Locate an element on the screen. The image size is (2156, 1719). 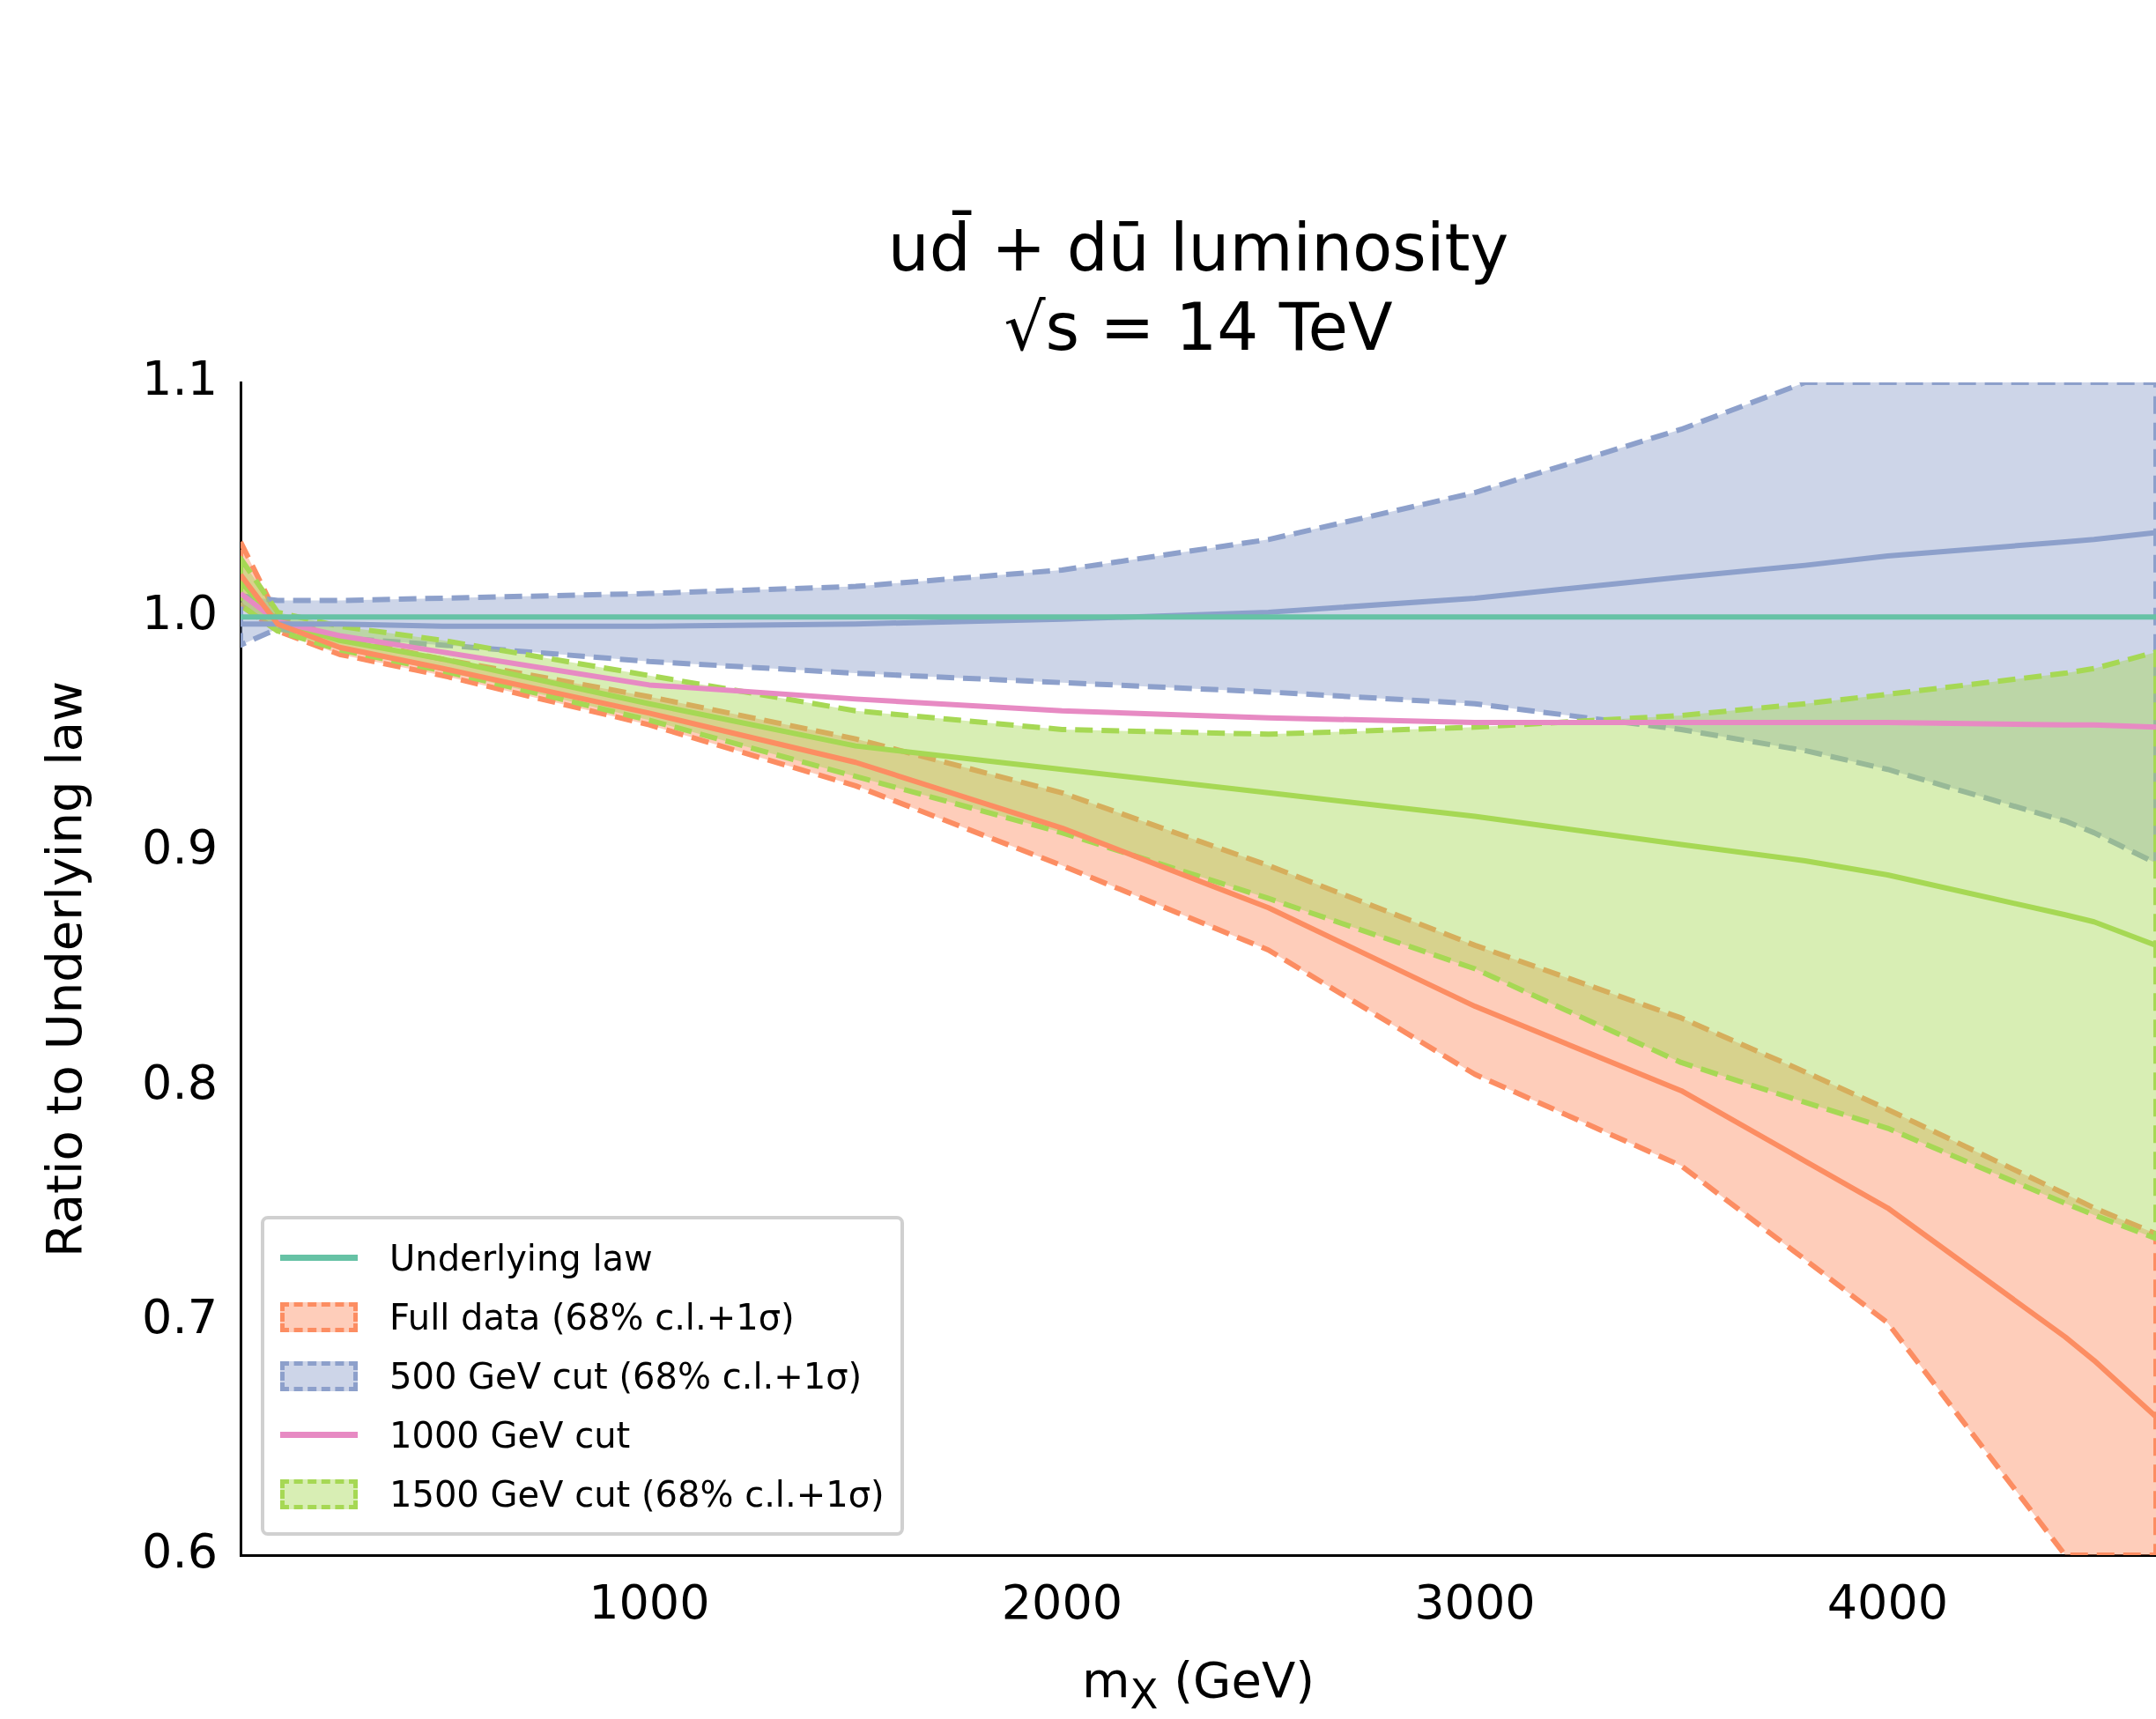
y-tick-label: 0.7 is located at coordinates (180, 1317).